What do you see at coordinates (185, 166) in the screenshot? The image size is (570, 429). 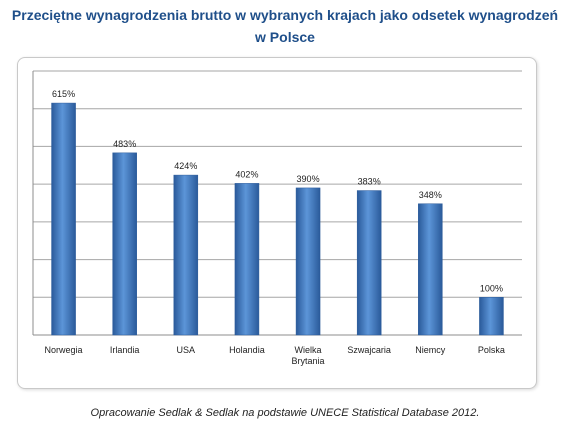 I see `data-label: 424%` at bounding box center [185, 166].